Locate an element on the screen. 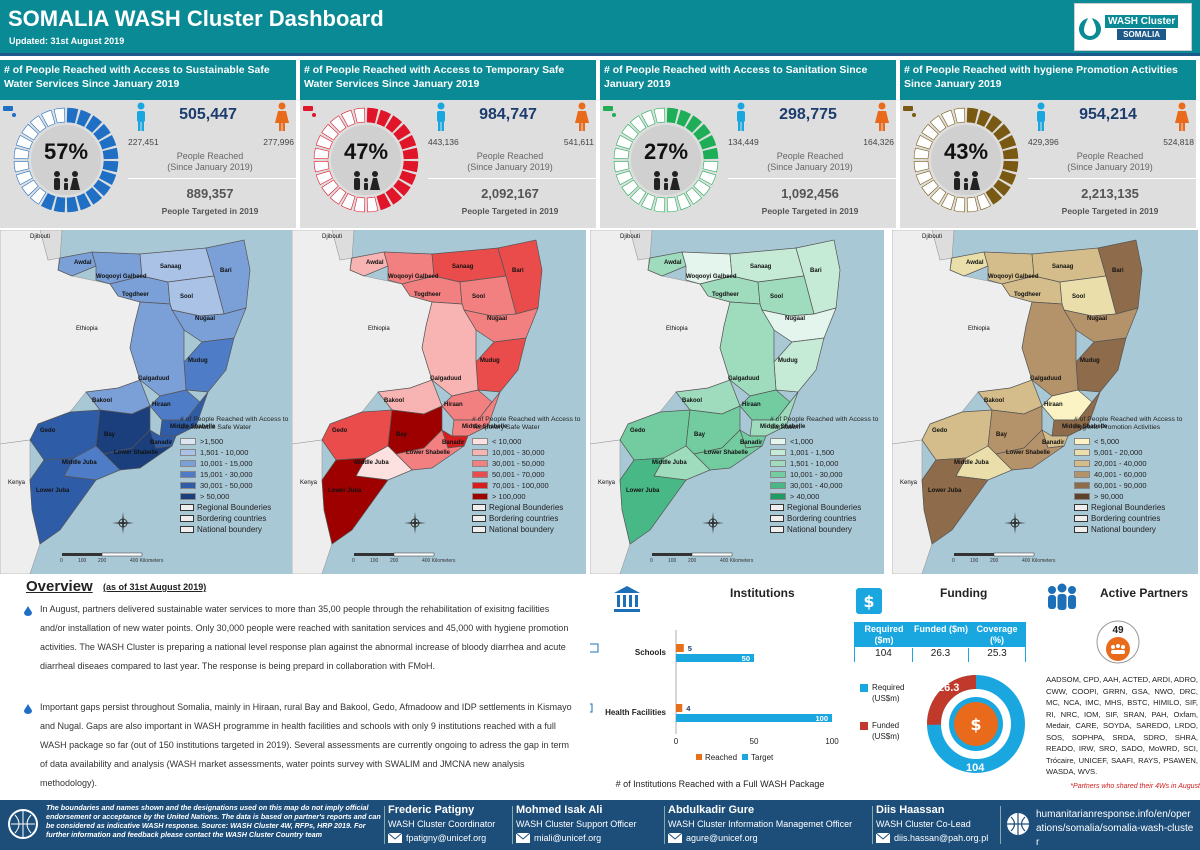 The image size is (1200, 850). contact-email: miali@unicef.org is located at coordinates (568, 838).